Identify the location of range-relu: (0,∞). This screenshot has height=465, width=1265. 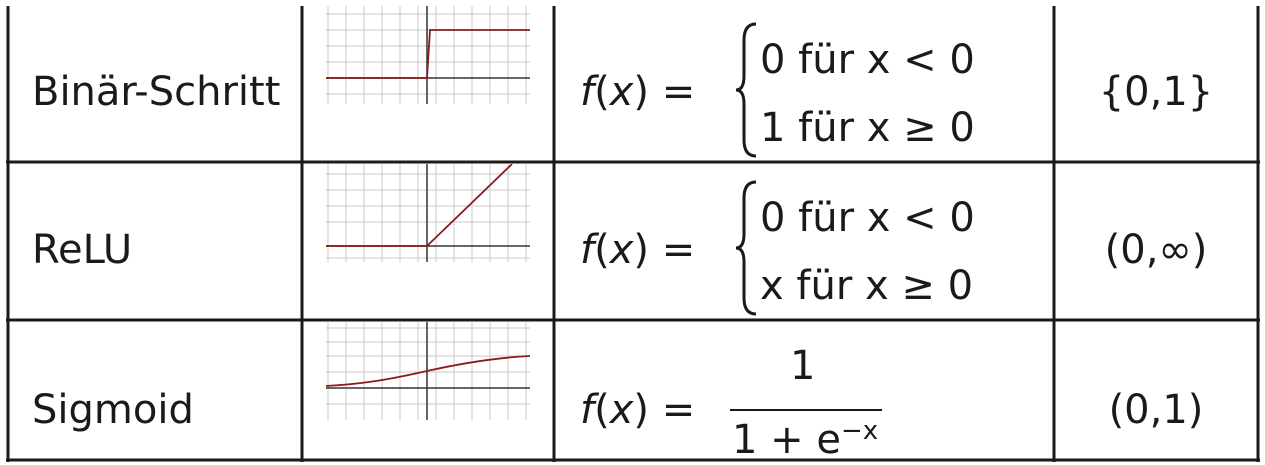
(1156, 250).